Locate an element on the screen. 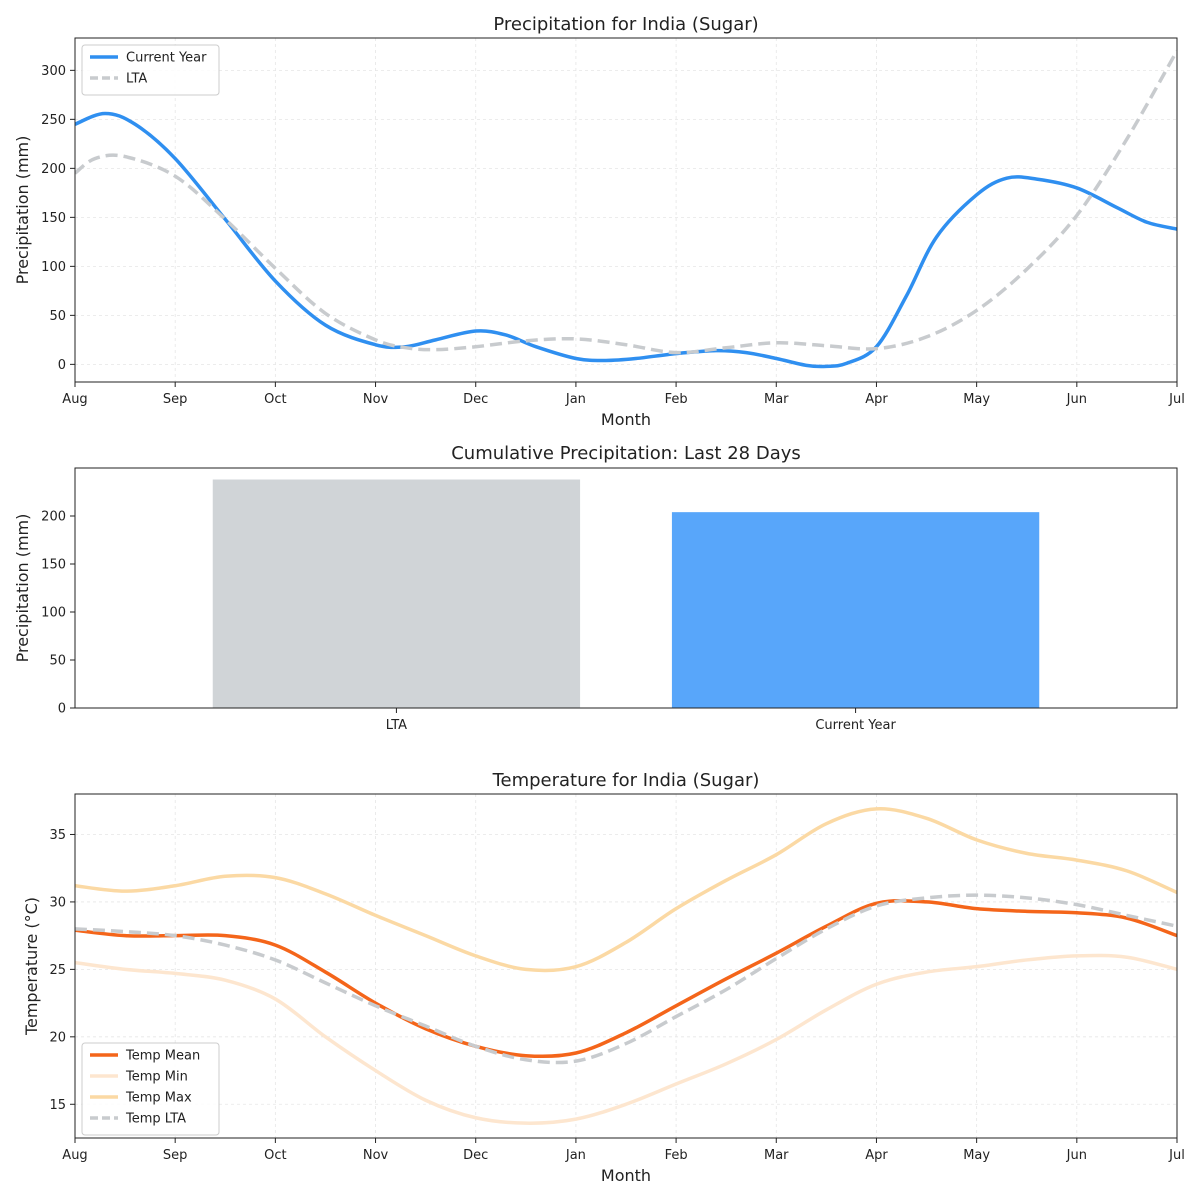  y-tick-label: 300 is located at coordinates (53, 71).